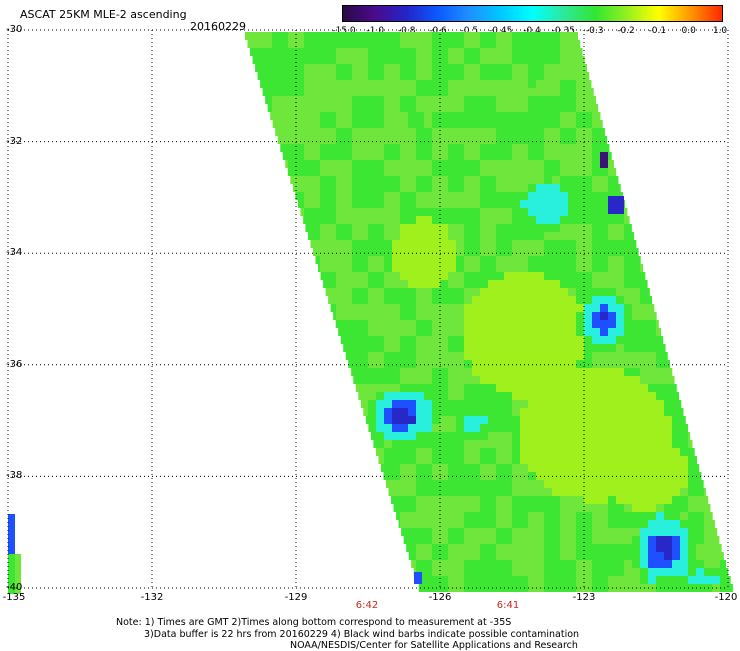 The height and width of the screenshot is (651, 740). I want to click on latitude-label: -32, so click(14, 141).